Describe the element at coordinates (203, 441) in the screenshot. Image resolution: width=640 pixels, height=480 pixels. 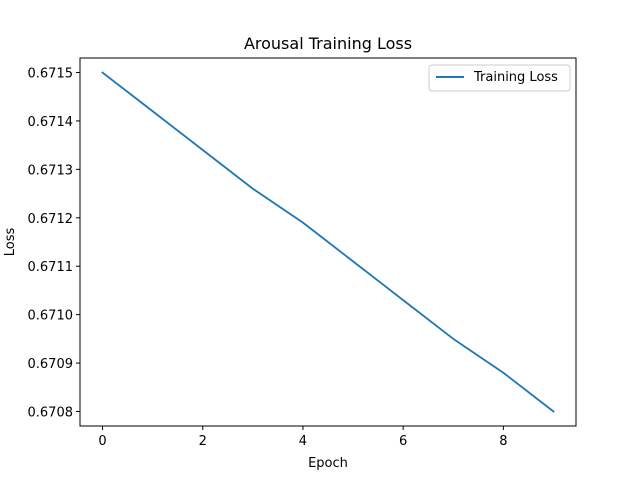
I see `x-tick-label: 2` at that location.